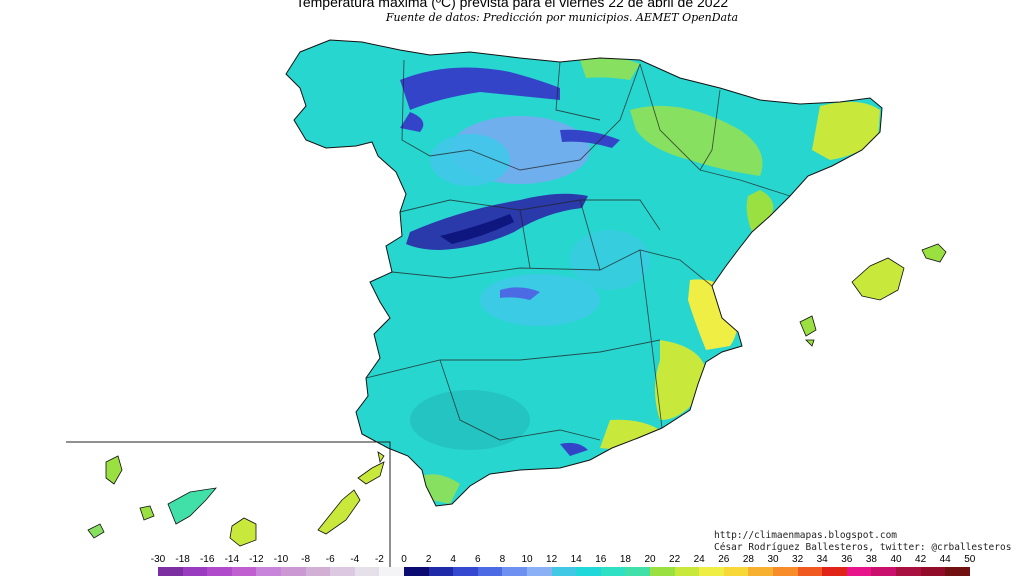 This screenshot has height=576, width=1024. What do you see at coordinates (822, 559) in the screenshot?
I see `legend-tick: 34` at bounding box center [822, 559].